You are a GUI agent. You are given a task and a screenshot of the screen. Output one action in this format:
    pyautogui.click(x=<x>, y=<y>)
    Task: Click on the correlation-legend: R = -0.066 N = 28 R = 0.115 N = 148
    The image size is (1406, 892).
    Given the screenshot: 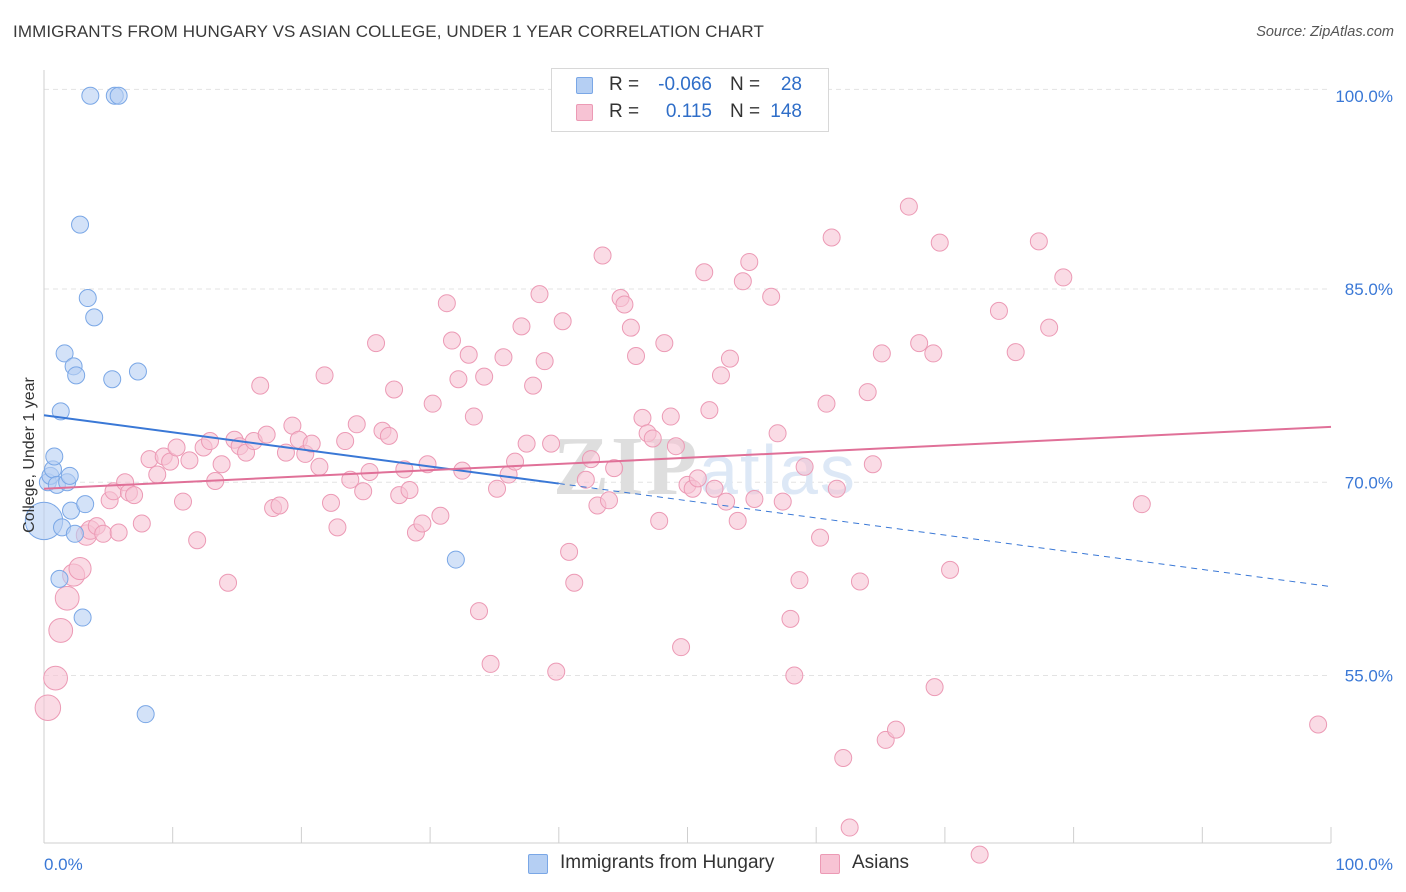 What is the action you would take?
    pyautogui.click(x=690, y=100)
    